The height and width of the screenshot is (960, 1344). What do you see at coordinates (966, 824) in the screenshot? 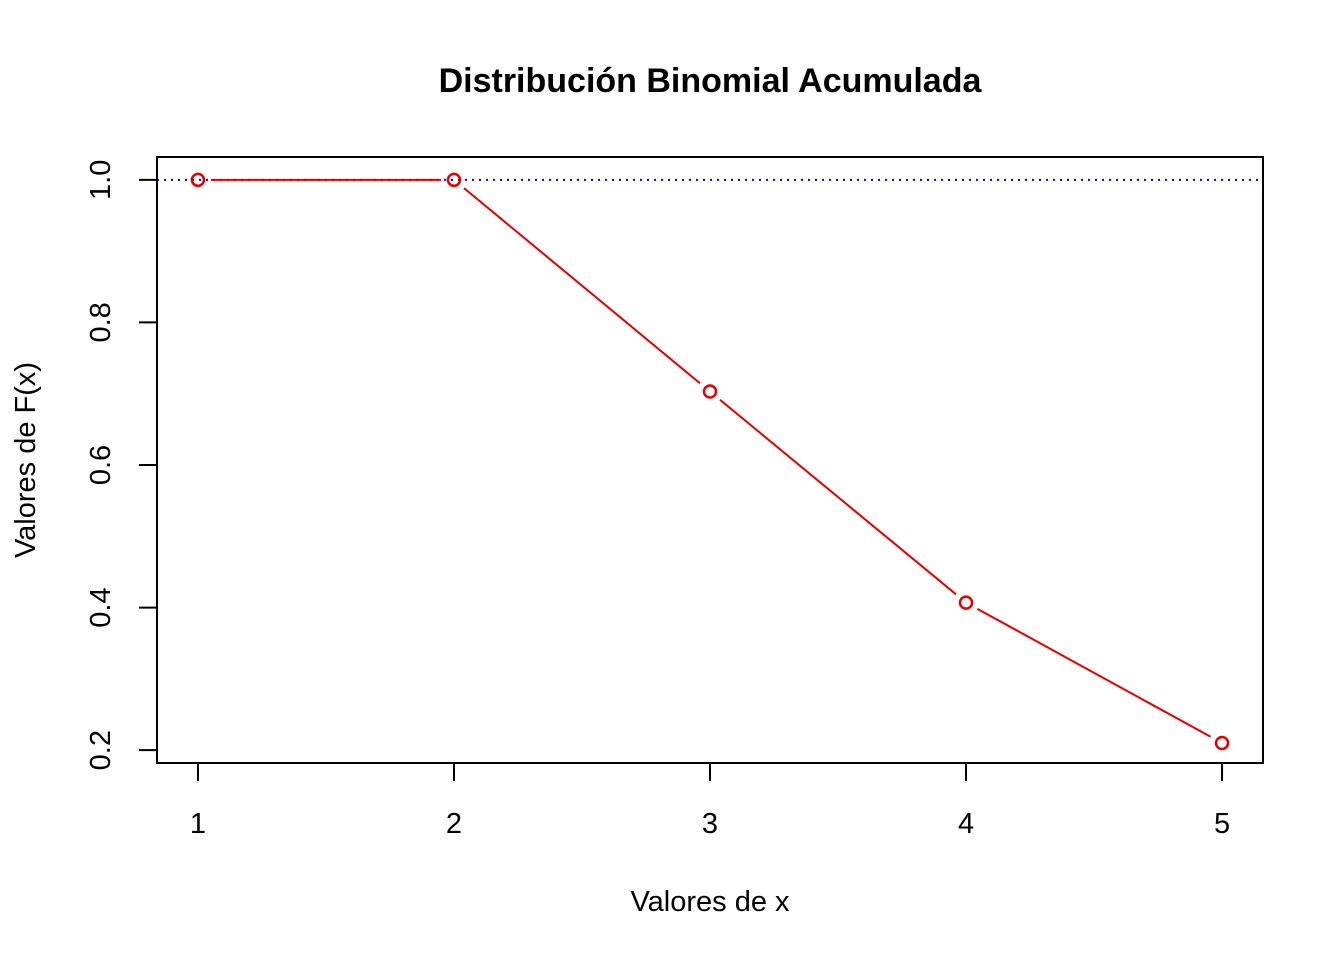
I see `x-tick-label: 4` at bounding box center [966, 824].